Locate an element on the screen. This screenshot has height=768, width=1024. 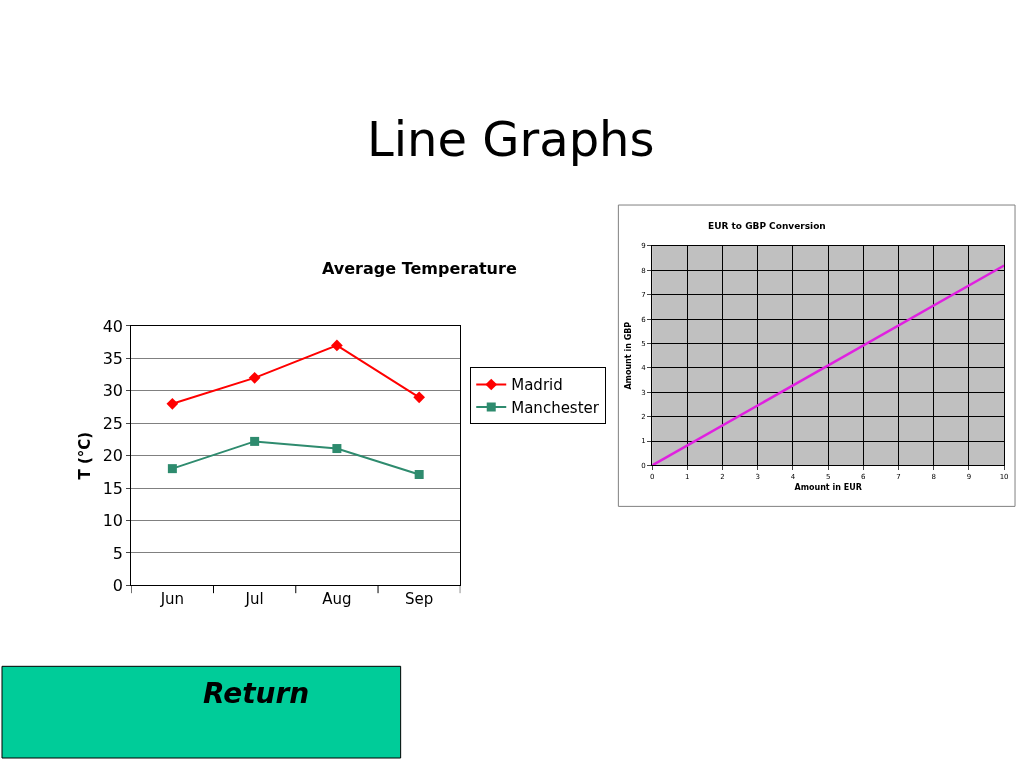
y-tick-label: 10 is located at coordinates (113, 521).